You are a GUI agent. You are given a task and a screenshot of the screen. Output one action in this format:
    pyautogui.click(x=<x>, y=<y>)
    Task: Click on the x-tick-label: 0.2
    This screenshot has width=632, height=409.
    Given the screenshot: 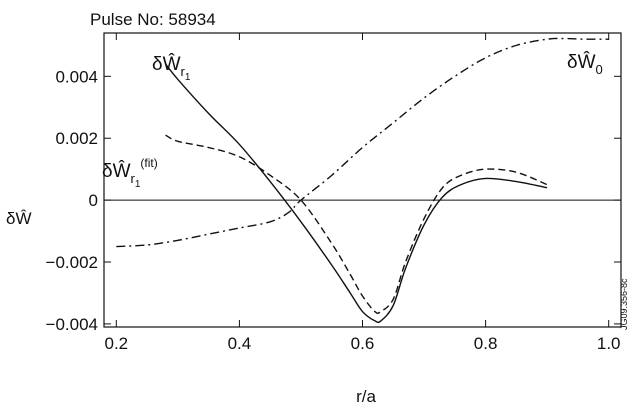 What is the action you would take?
    pyautogui.click(x=116, y=343)
    